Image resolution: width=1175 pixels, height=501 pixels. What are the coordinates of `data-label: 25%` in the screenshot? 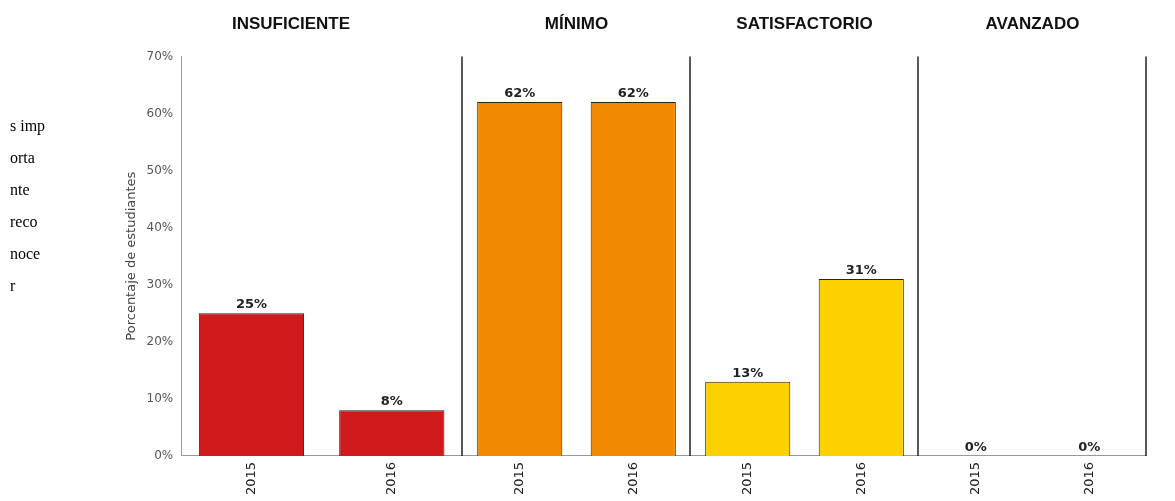 It's located at (251, 304).